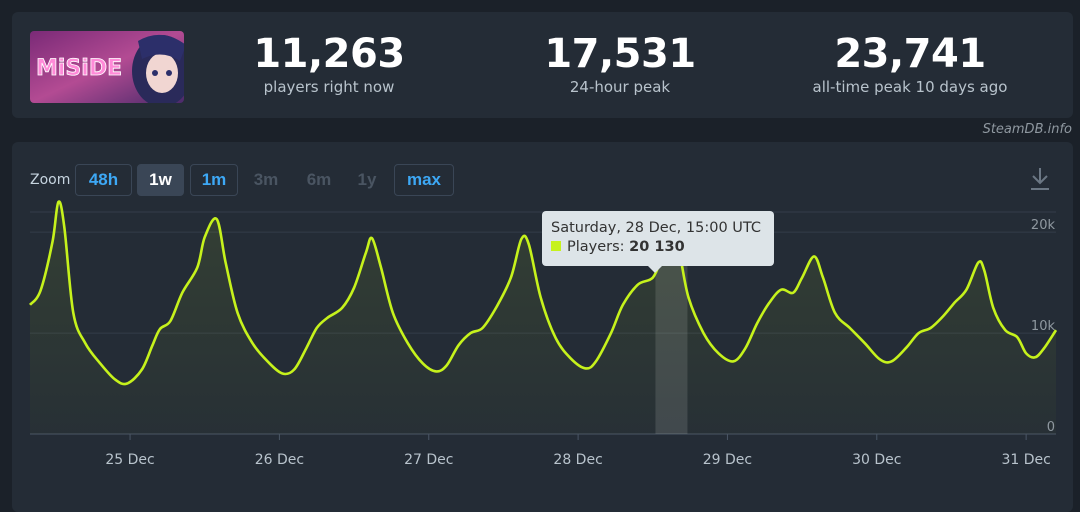  Describe the element at coordinates (556, 246) in the screenshot. I see `series-swatch` at that location.